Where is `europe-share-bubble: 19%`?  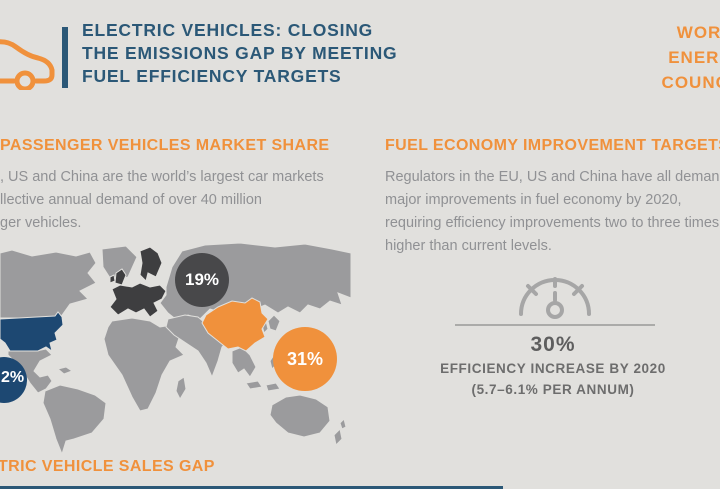 europe-share-bubble: 19% is located at coordinates (202, 280).